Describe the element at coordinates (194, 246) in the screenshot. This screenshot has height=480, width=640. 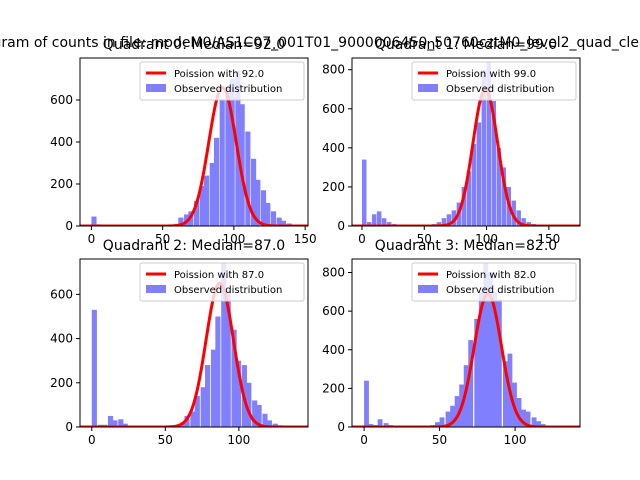
I see `subplot-title: Quadrant 2: Median=87.0` at that location.